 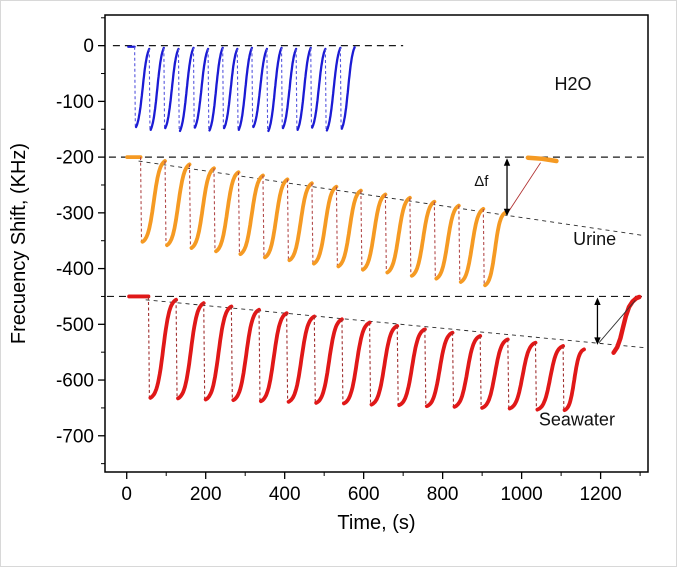 What do you see at coordinates (626, 324) in the screenshot?
I see `seawater-recovered-segment` at bounding box center [626, 324].